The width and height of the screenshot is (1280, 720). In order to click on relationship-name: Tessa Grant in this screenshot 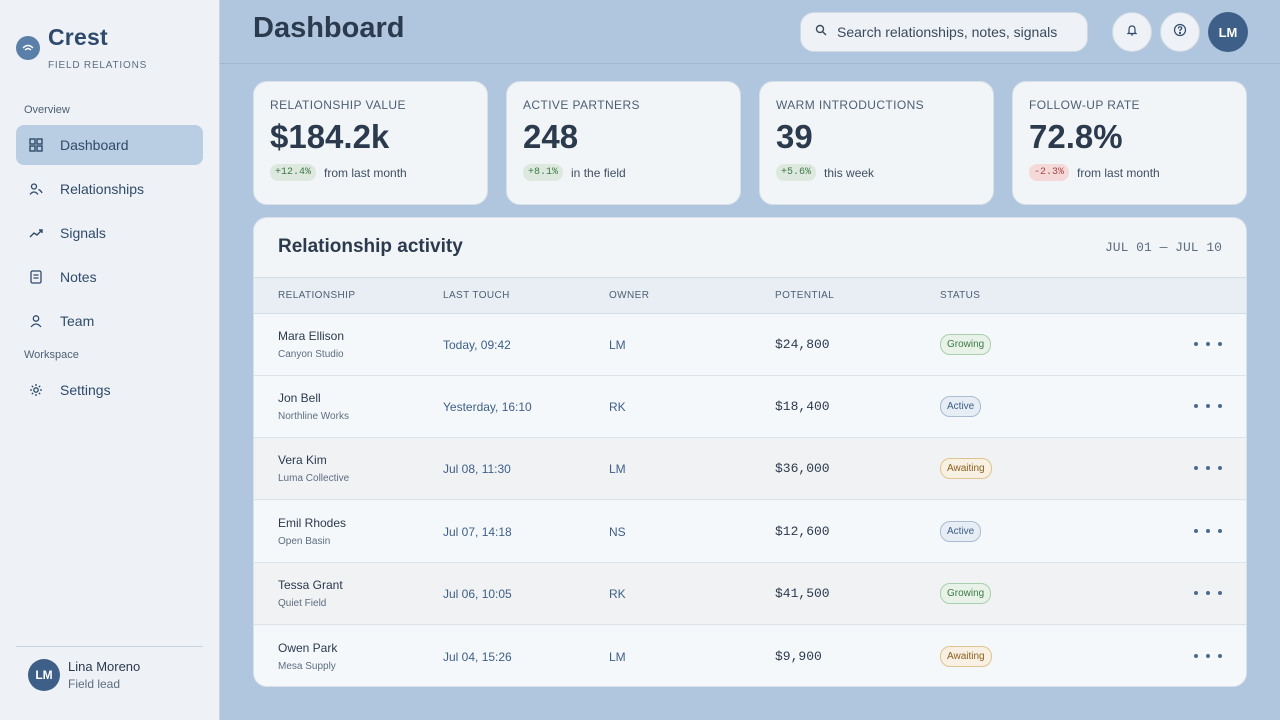, I will do `click(310, 585)`.